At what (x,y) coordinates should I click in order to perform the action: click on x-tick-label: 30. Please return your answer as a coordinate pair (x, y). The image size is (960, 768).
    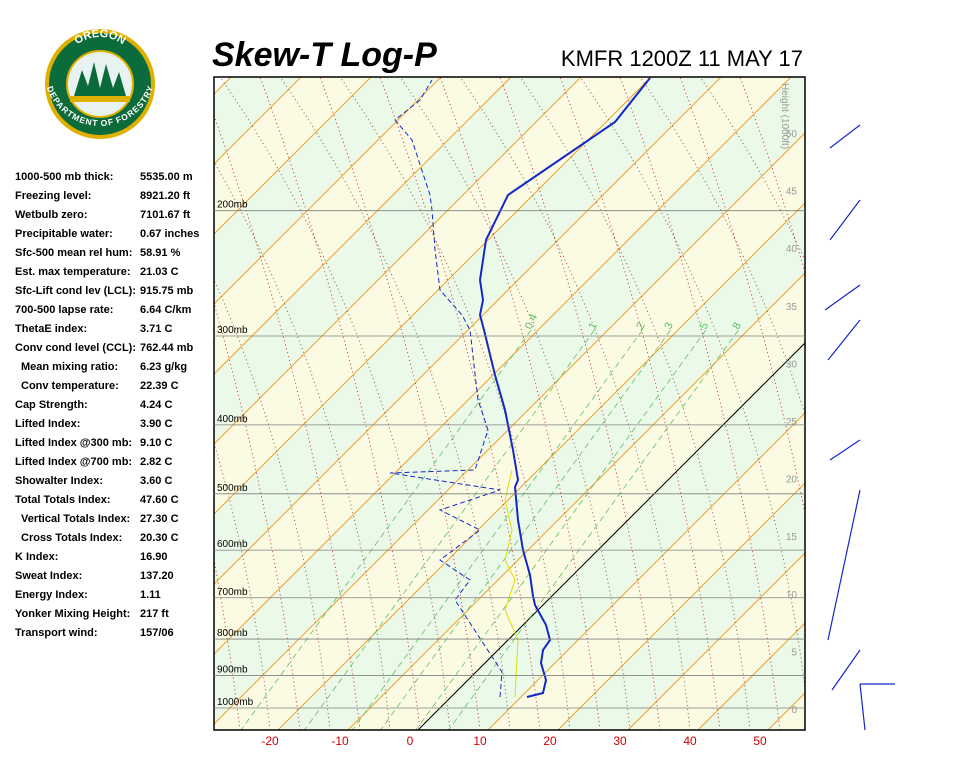
    Looking at the image, I should click on (620, 741).